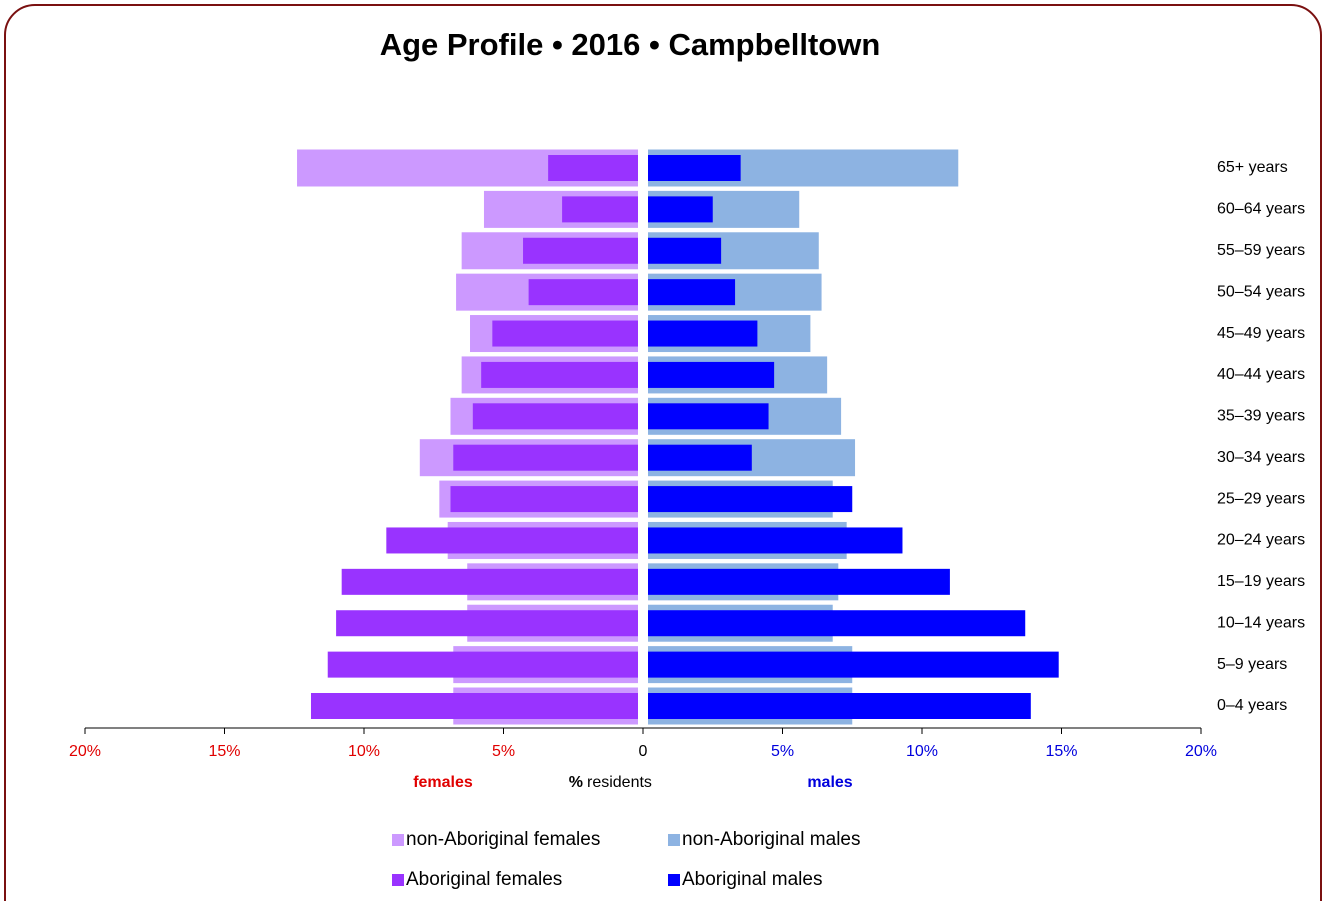 The image size is (1326, 901). I want to click on category-label: 5–9 years, so click(1252, 664).